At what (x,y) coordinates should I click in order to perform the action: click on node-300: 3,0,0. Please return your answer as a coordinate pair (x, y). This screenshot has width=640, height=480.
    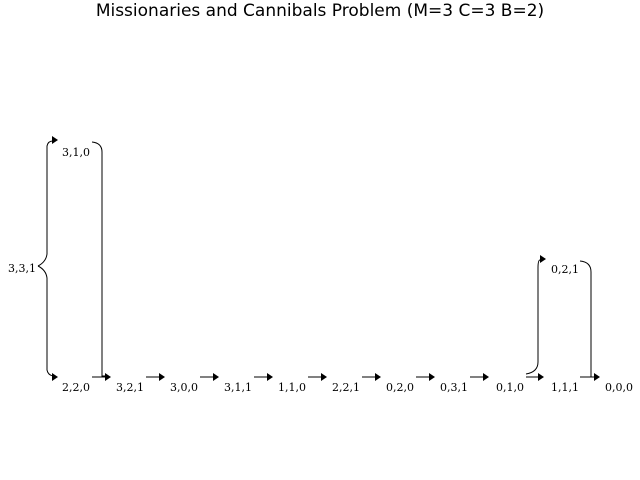
    Looking at the image, I should click on (184, 387).